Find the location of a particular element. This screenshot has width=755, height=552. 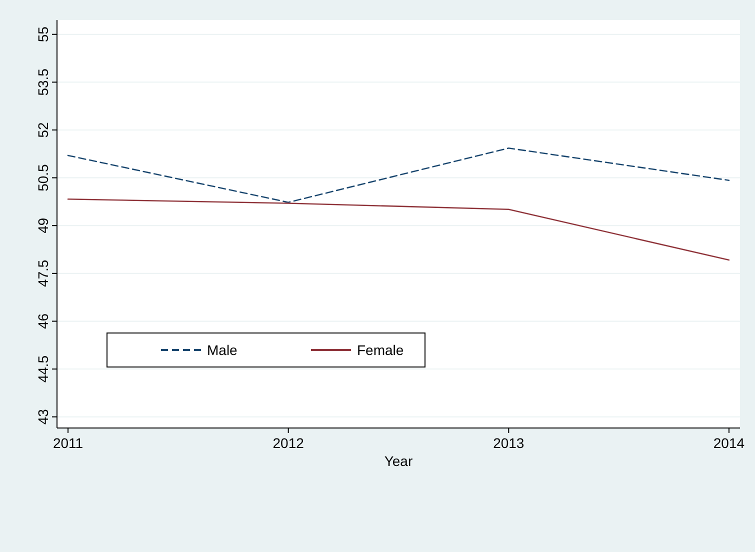

legend-label: Female is located at coordinates (380, 350).